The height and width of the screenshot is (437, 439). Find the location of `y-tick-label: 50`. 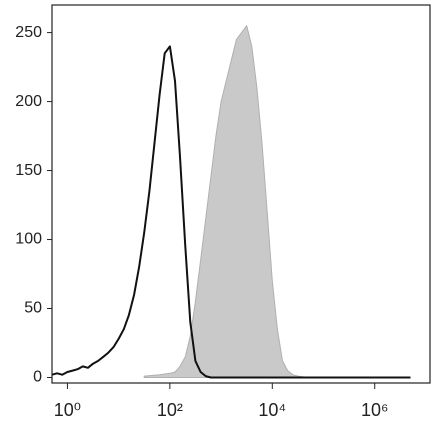

y-tick-label: 50 is located at coordinates (33, 308).